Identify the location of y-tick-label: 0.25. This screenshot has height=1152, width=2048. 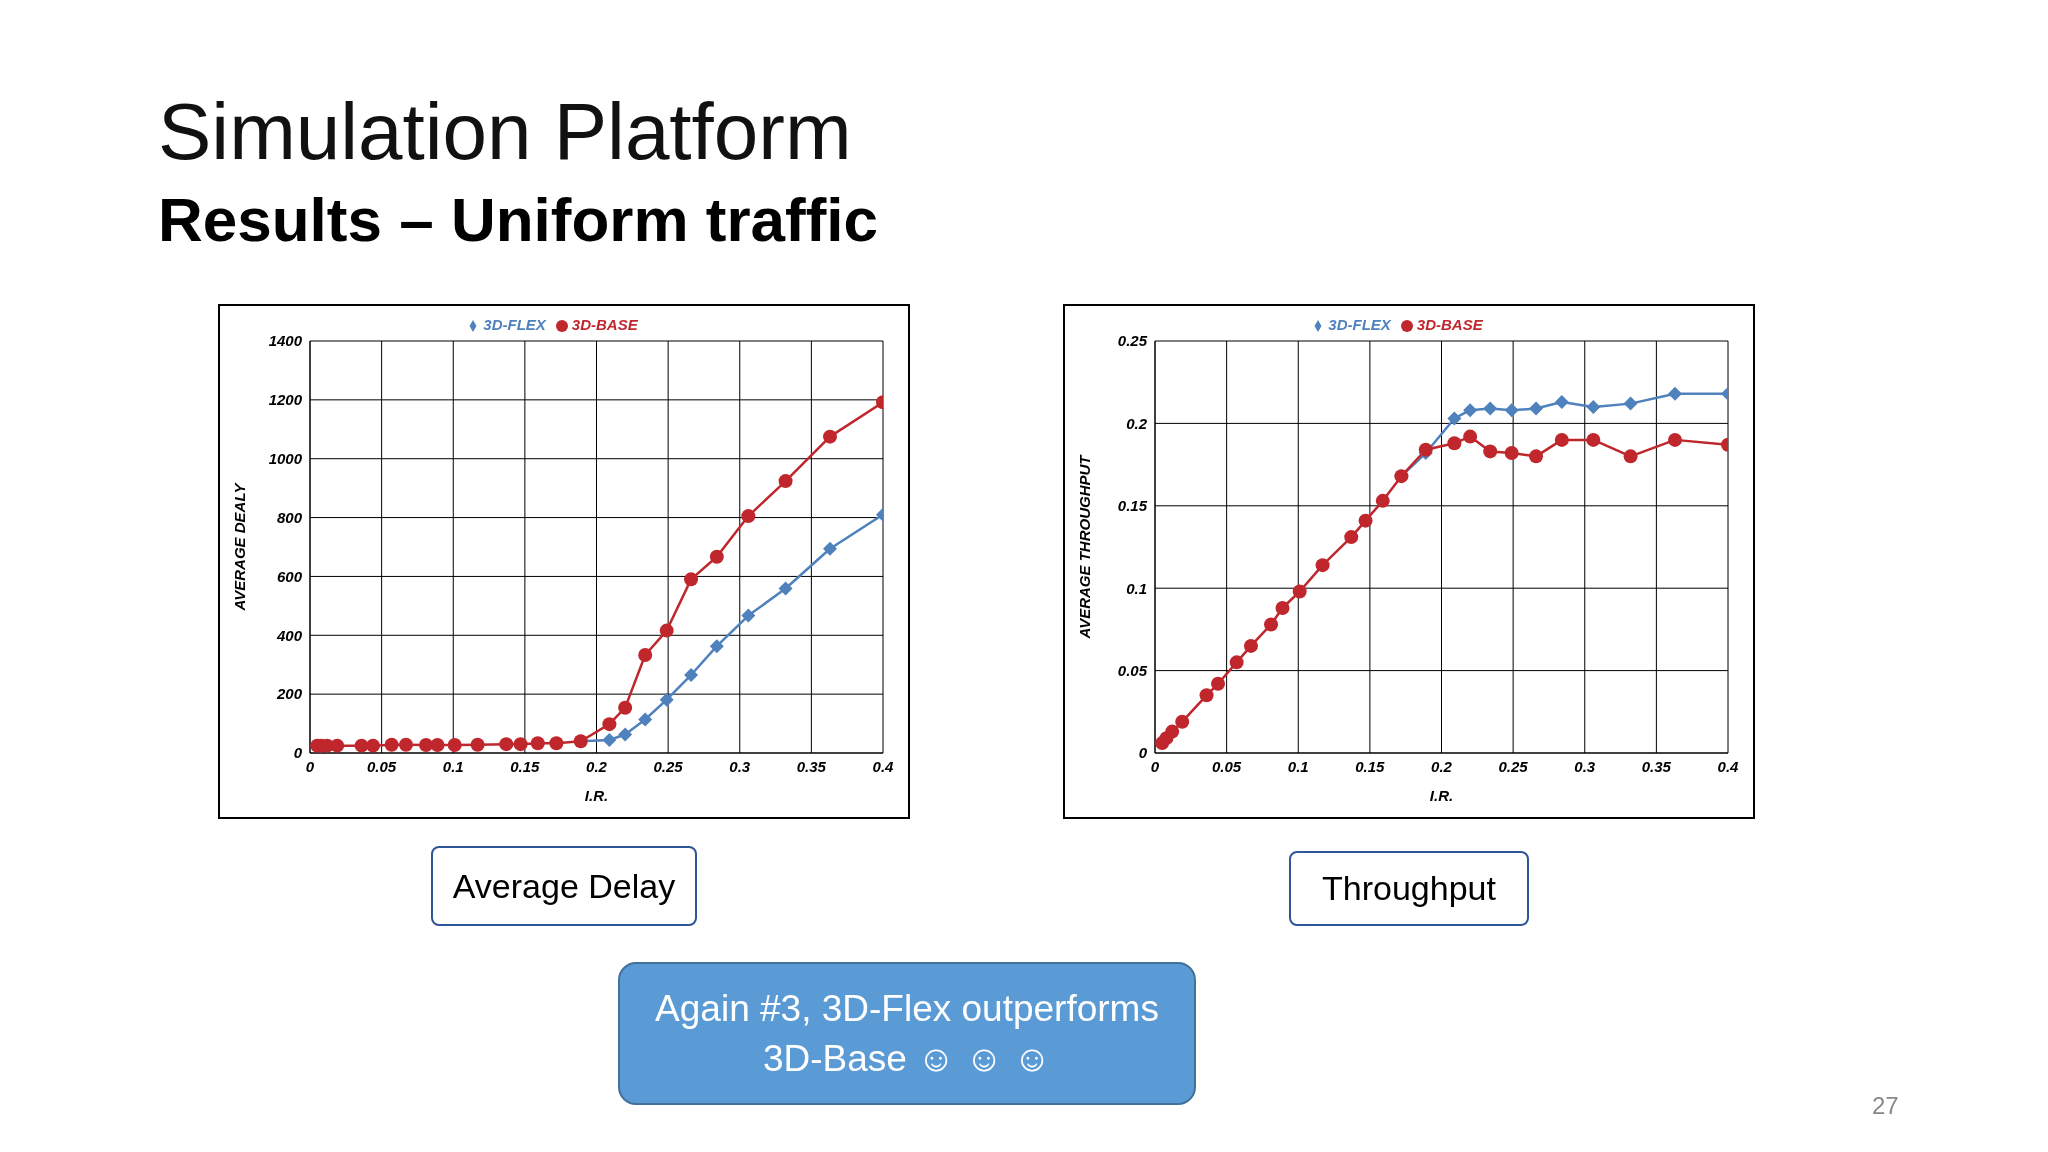
(1132, 341).